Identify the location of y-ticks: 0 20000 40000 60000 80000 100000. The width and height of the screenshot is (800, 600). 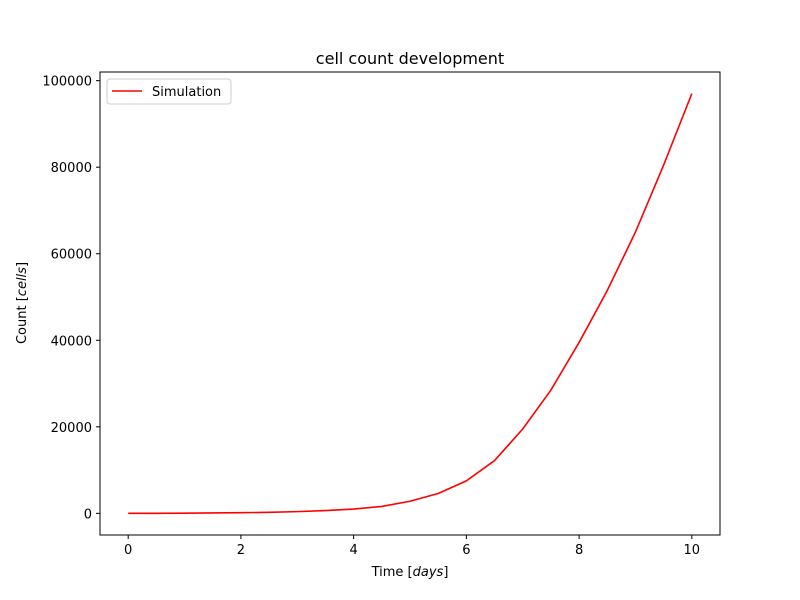
(71, 298).